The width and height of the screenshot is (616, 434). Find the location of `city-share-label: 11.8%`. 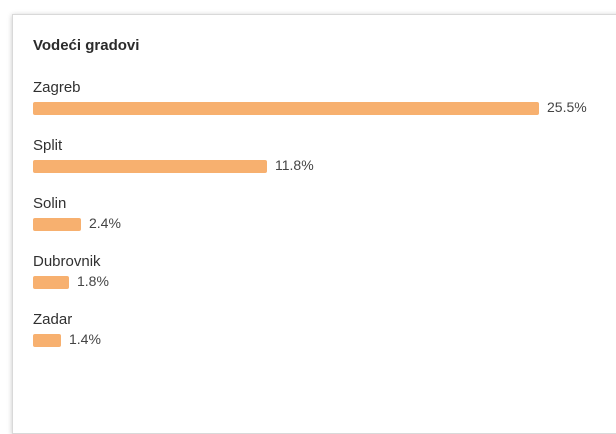

city-share-label: 11.8% is located at coordinates (294, 165).